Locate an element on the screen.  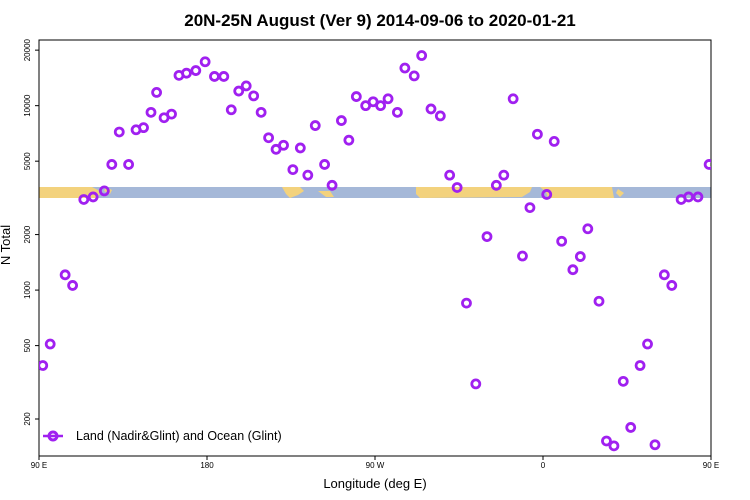
x-tick-label: 90 W is located at coordinates (375, 465).